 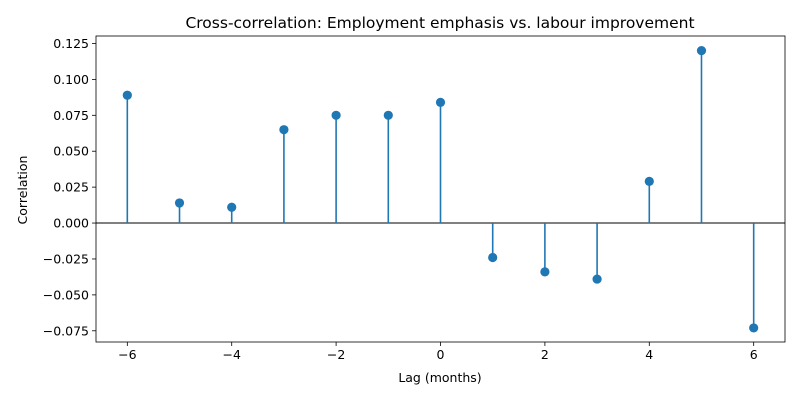 I want to click on y-tick-label: −0.075, so click(x=66, y=330).